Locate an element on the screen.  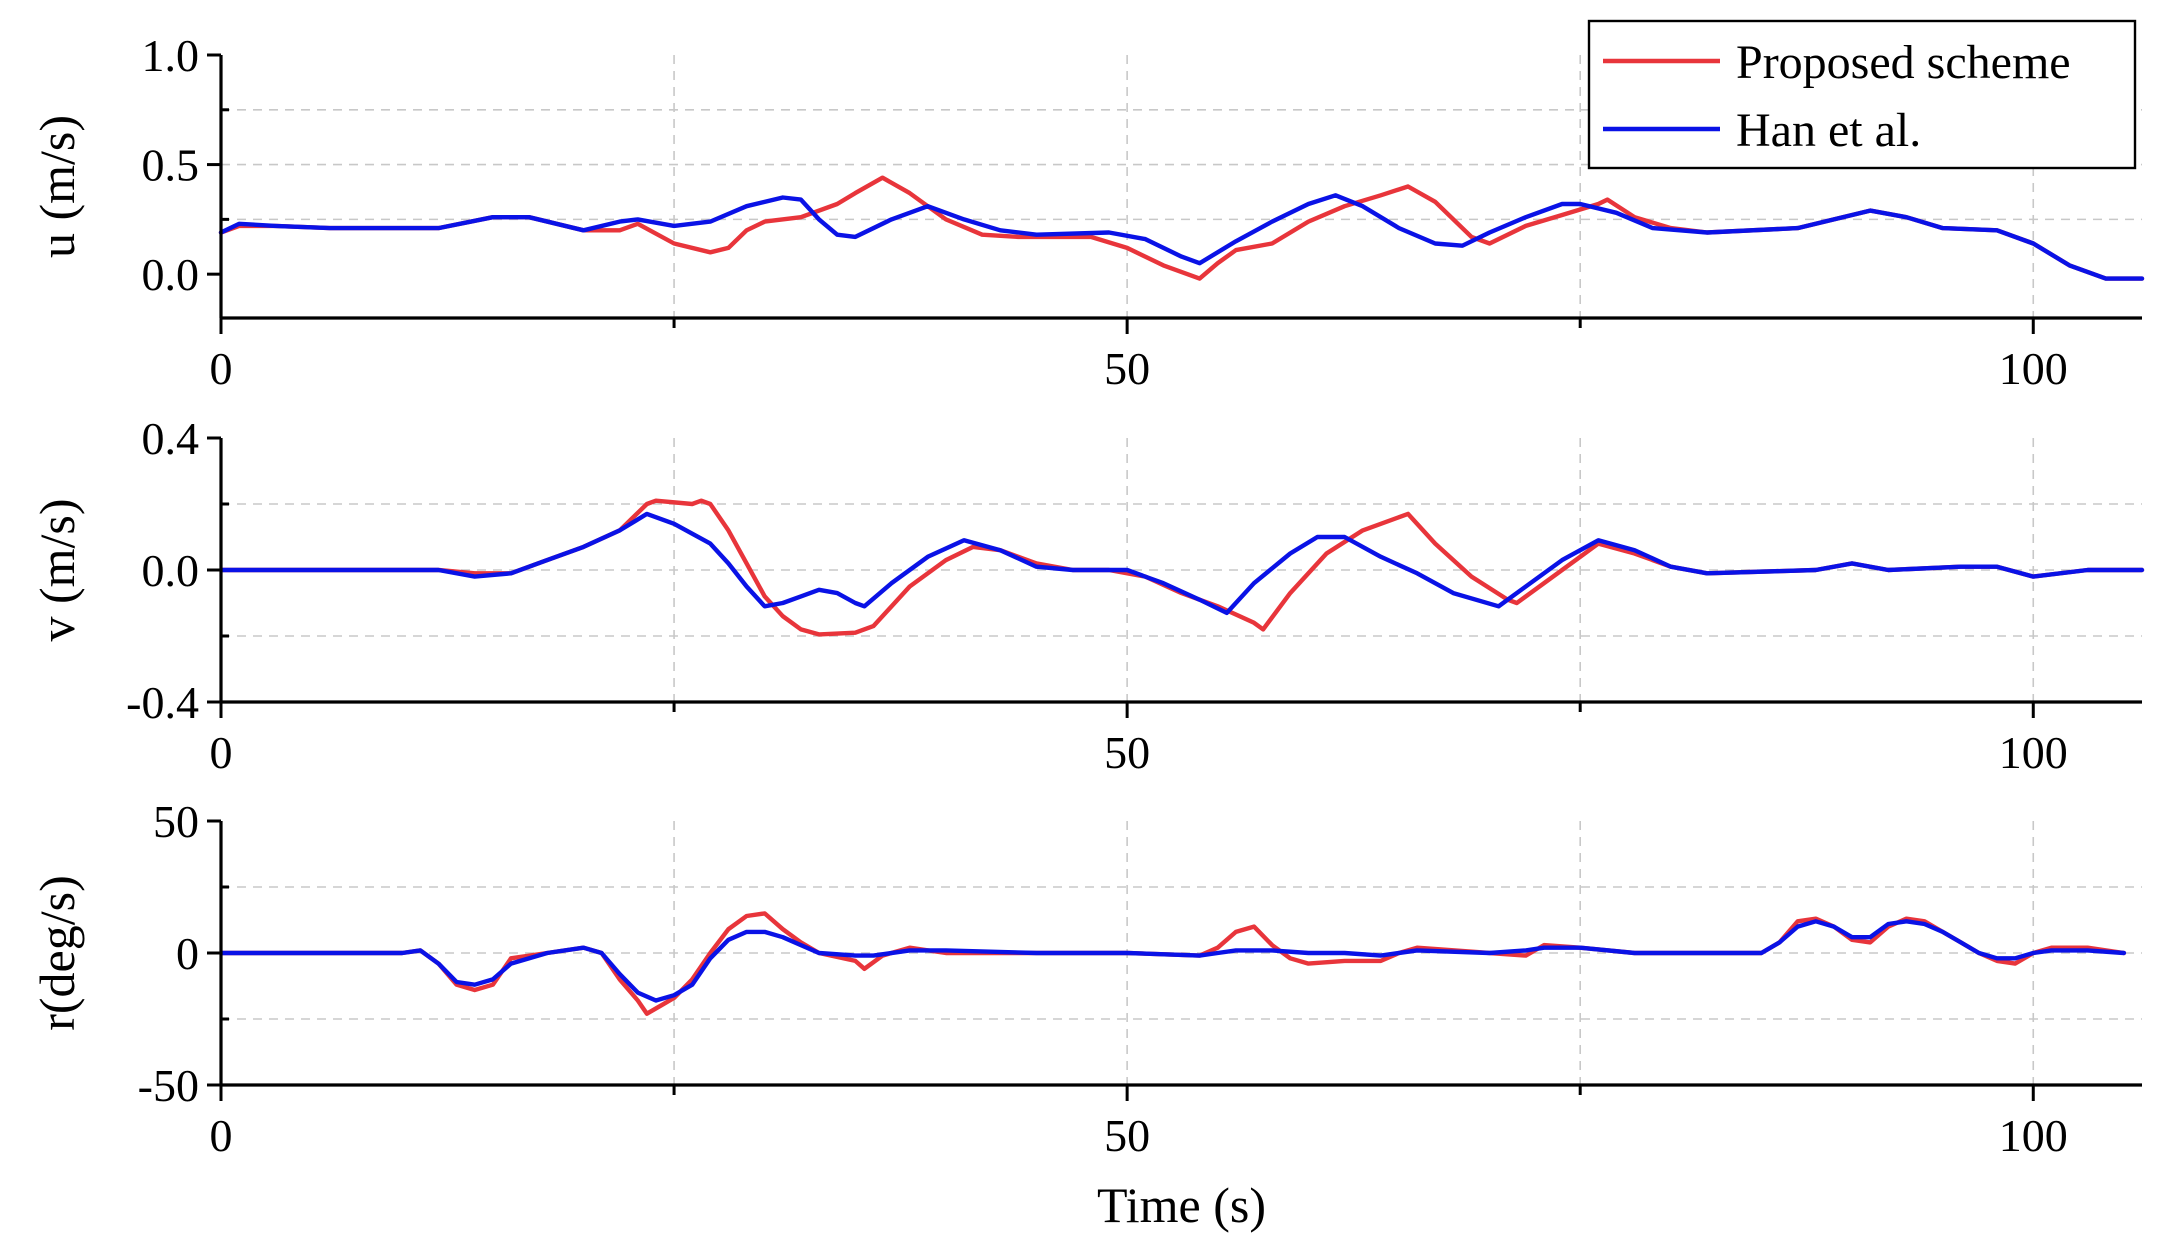
y-tick-label: 0 is located at coordinates (187, 953).